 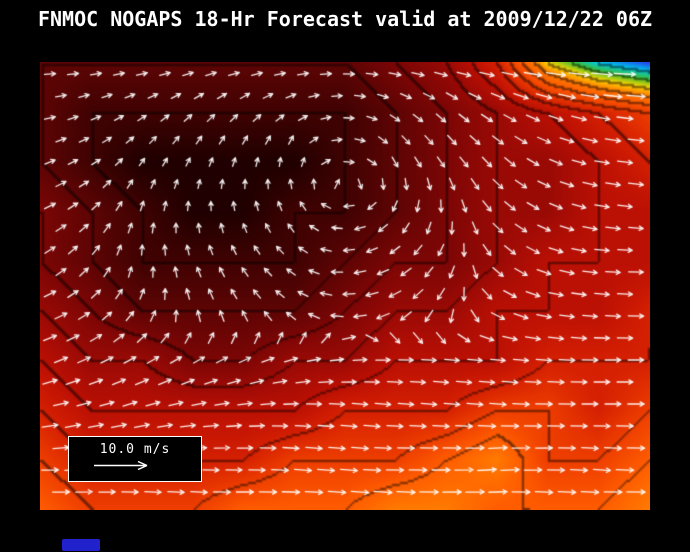 I want to click on footer-logo-mark, so click(x=81, y=545).